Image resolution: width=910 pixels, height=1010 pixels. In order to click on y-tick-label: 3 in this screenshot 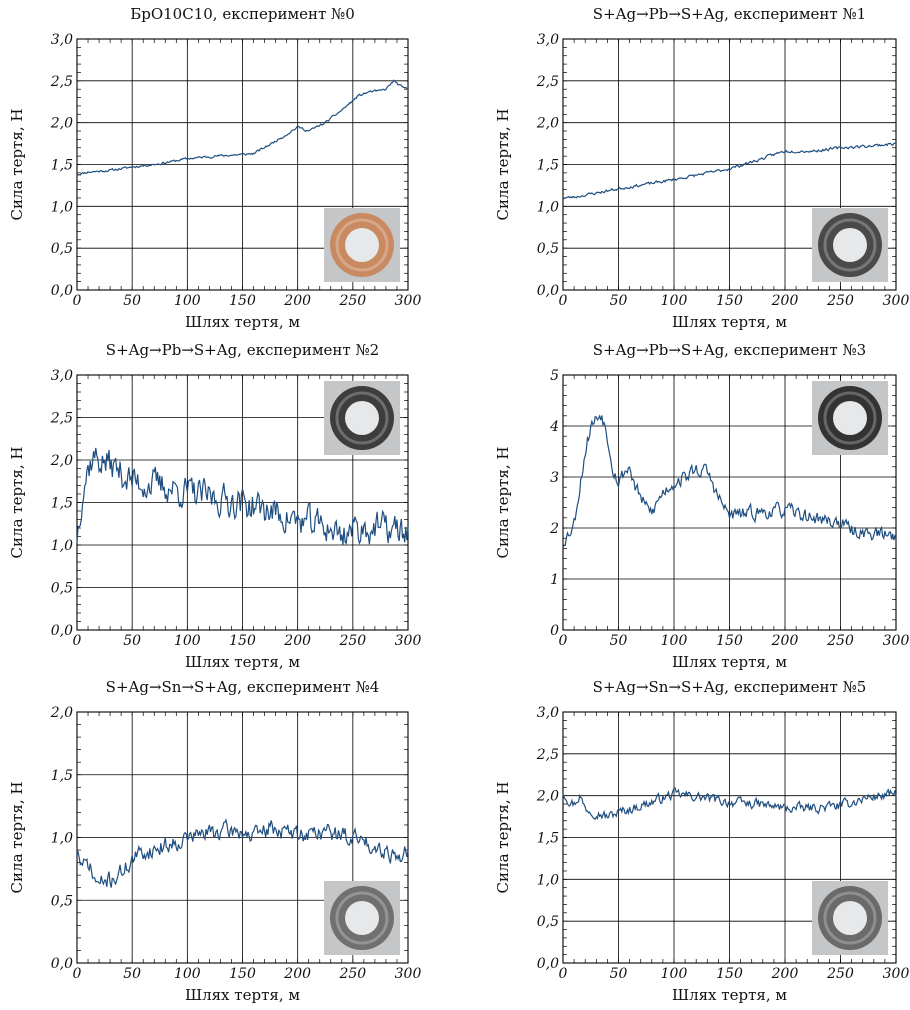, I will do `click(554, 478)`.